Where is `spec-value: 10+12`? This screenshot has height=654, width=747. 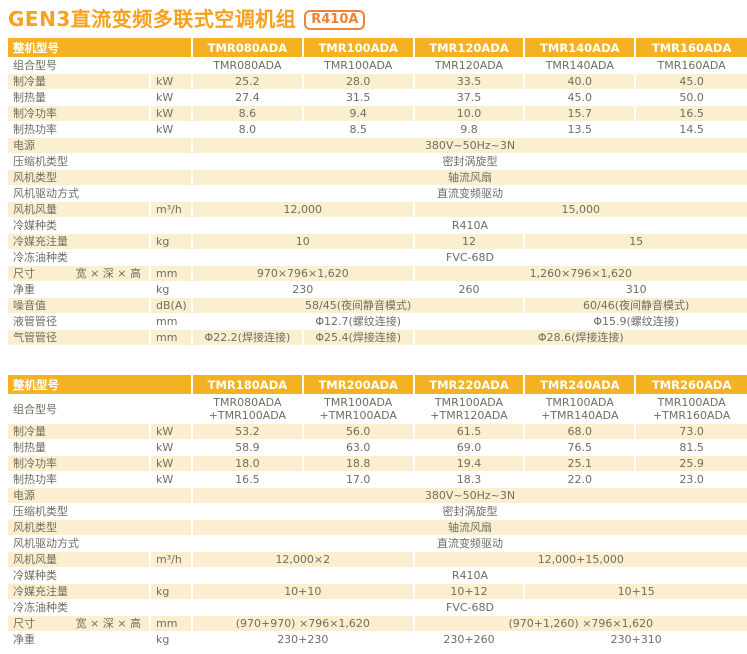 spec-value: 10+12 is located at coordinates (470, 592).